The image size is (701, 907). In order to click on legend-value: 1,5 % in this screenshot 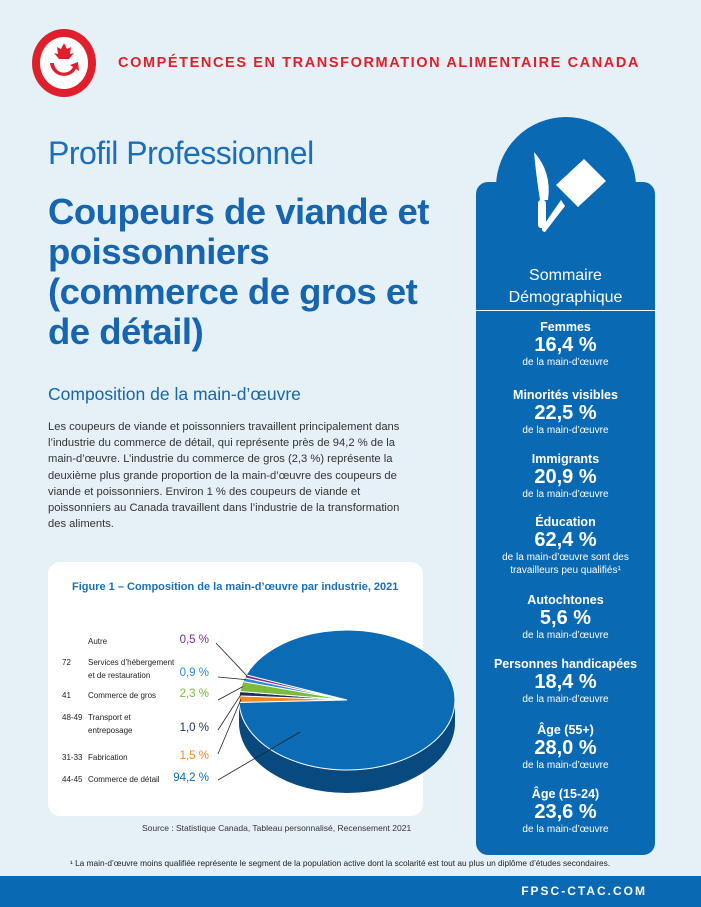, I will do `click(194, 756)`.